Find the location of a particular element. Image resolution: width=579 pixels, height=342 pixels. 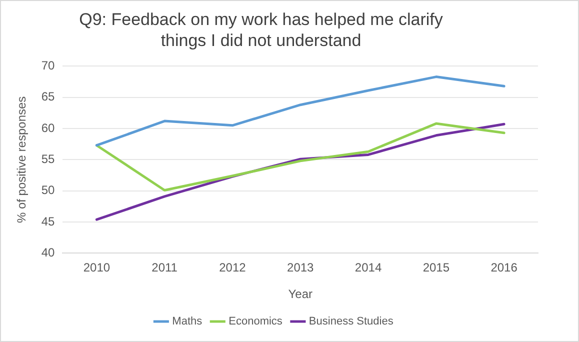

x-tick-label: 2015 is located at coordinates (436, 267).